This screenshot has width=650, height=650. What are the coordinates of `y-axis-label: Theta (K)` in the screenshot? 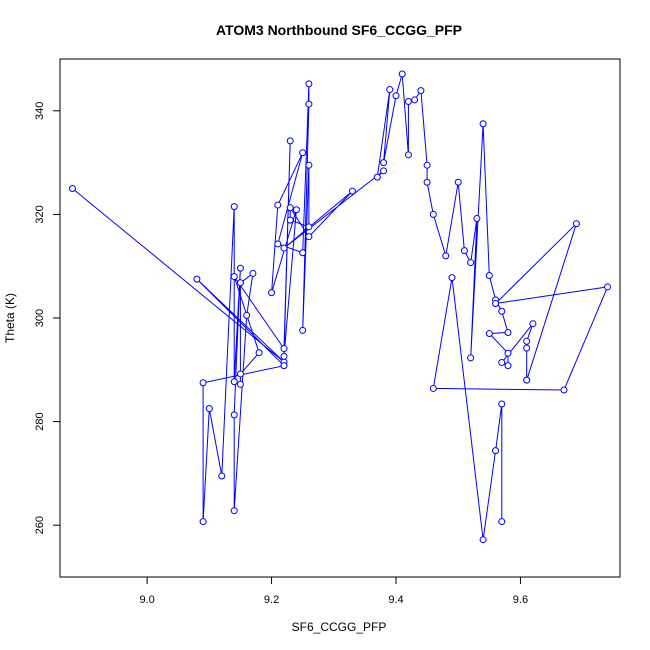 It's located at (10, 318).